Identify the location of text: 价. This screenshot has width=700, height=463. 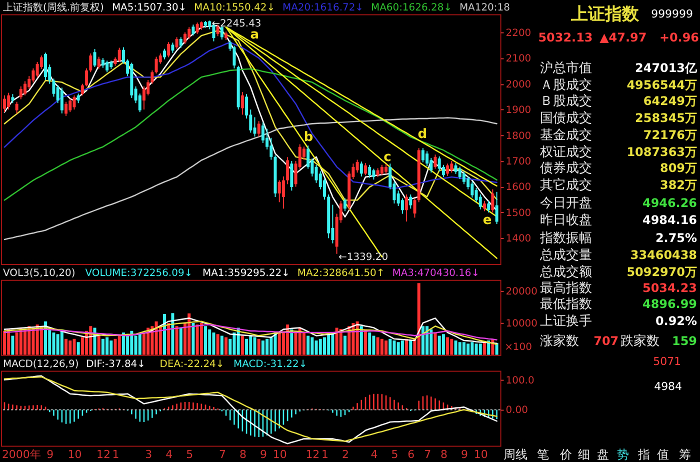
(565, 455).